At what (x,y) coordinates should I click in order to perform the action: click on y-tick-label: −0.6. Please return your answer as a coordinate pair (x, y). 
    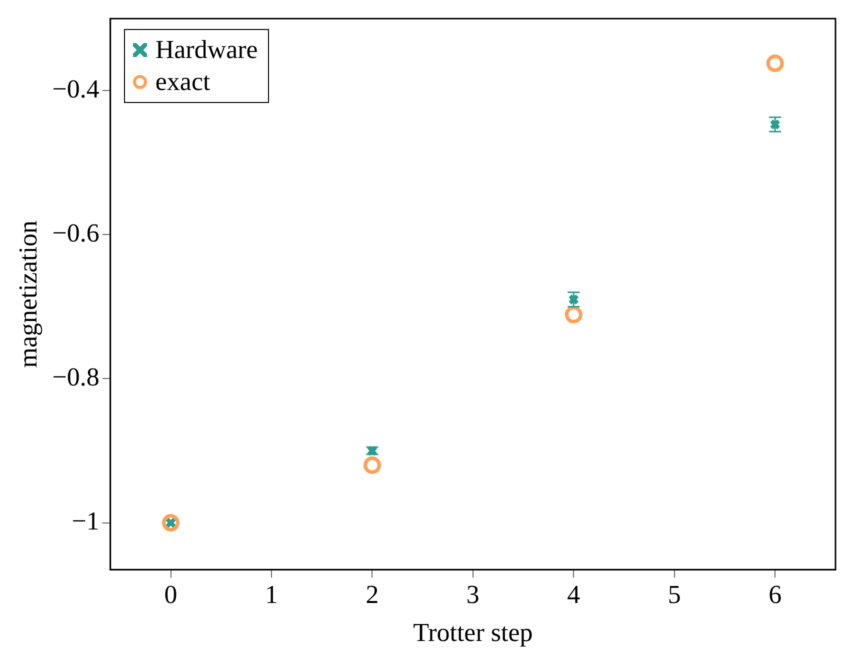
    Looking at the image, I should click on (76, 233).